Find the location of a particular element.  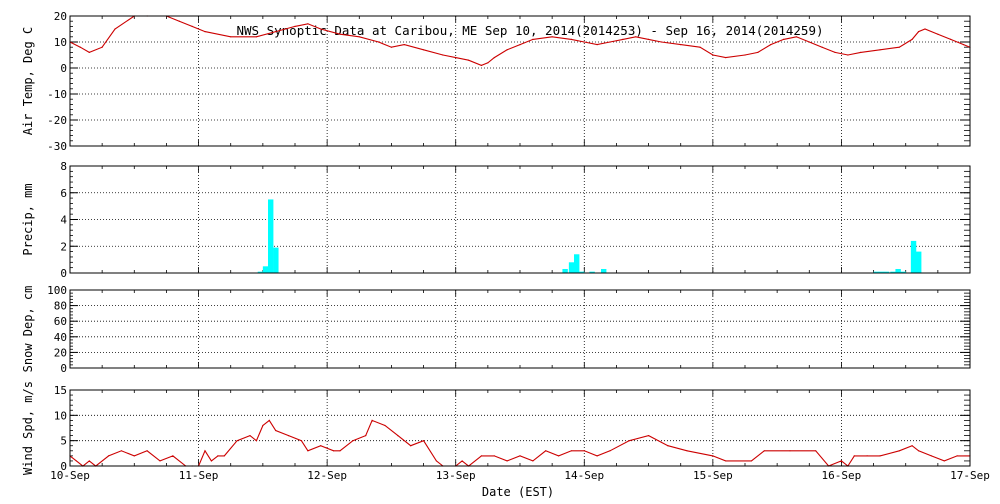

panel-frame is located at coordinates (520, 329).